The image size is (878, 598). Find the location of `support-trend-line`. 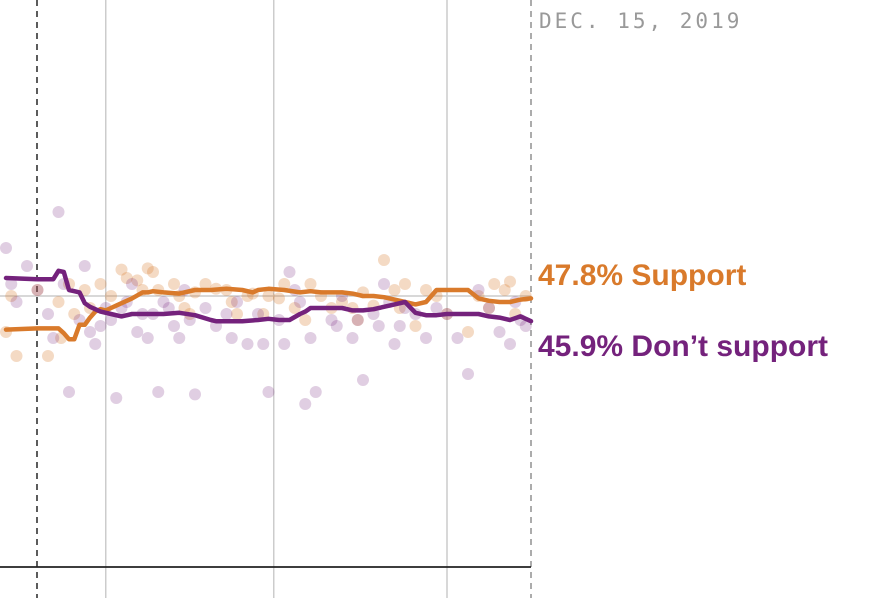

support-trend-line is located at coordinates (268, 314).